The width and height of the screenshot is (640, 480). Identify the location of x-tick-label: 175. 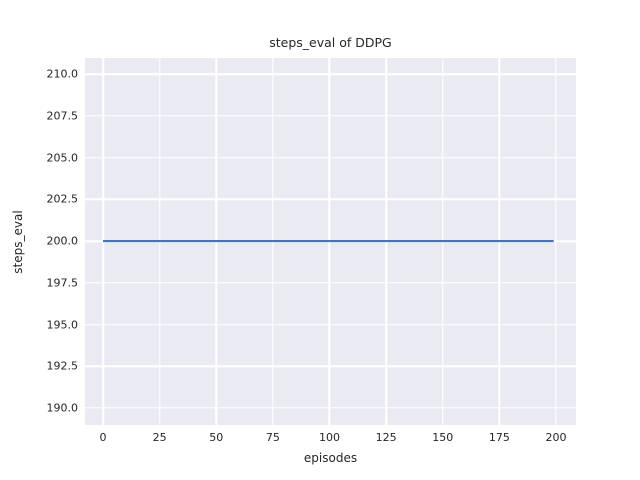
(499, 437).